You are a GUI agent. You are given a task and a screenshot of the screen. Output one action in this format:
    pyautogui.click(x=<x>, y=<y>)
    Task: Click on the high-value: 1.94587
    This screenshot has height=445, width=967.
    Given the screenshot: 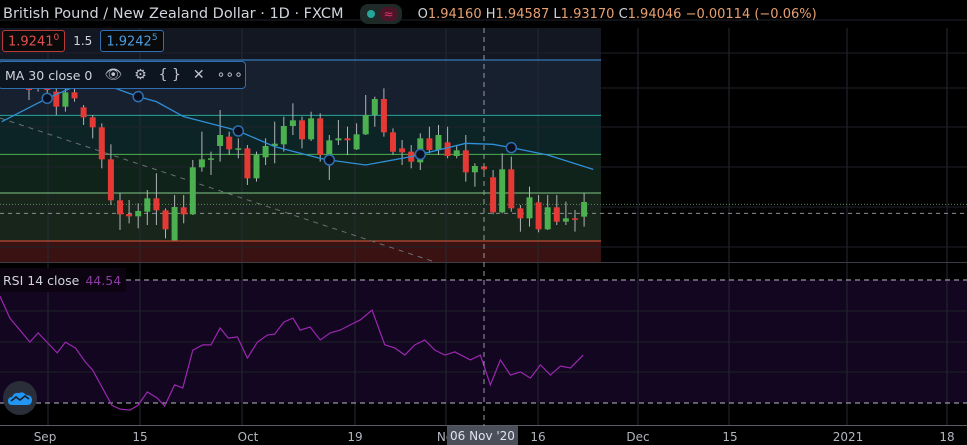 What is the action you would take?
    pyautogui.click(x=522, y=14)
    